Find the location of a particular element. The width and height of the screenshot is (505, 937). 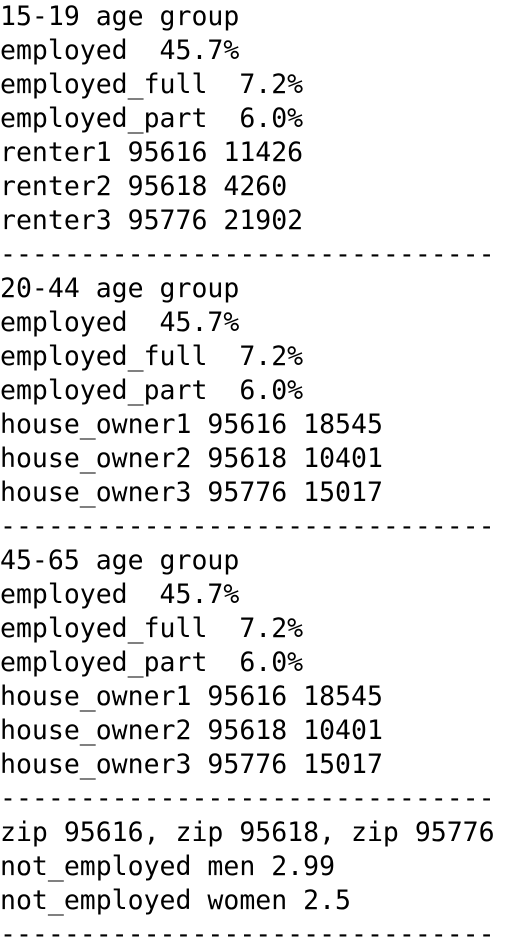

renter1-line: renter1 95616 11426 is located at coordinates (152, 152).